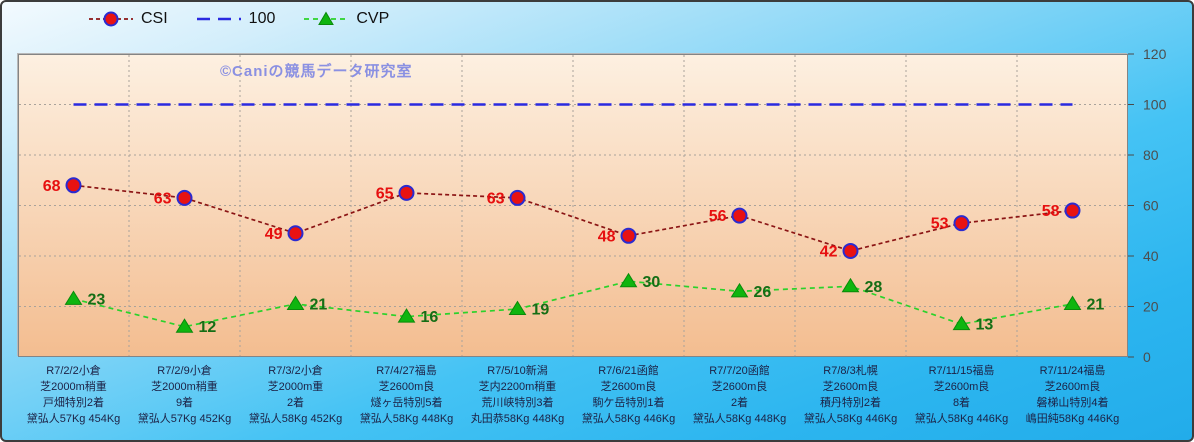  Describe the element at coordinates (406, 395) in the screenshot. I see `x-axis-label-4: R7/4/27福島 芝2600m良 燧ヶ岳特別5着 黛弘人58Kg 448Kg` at that location.